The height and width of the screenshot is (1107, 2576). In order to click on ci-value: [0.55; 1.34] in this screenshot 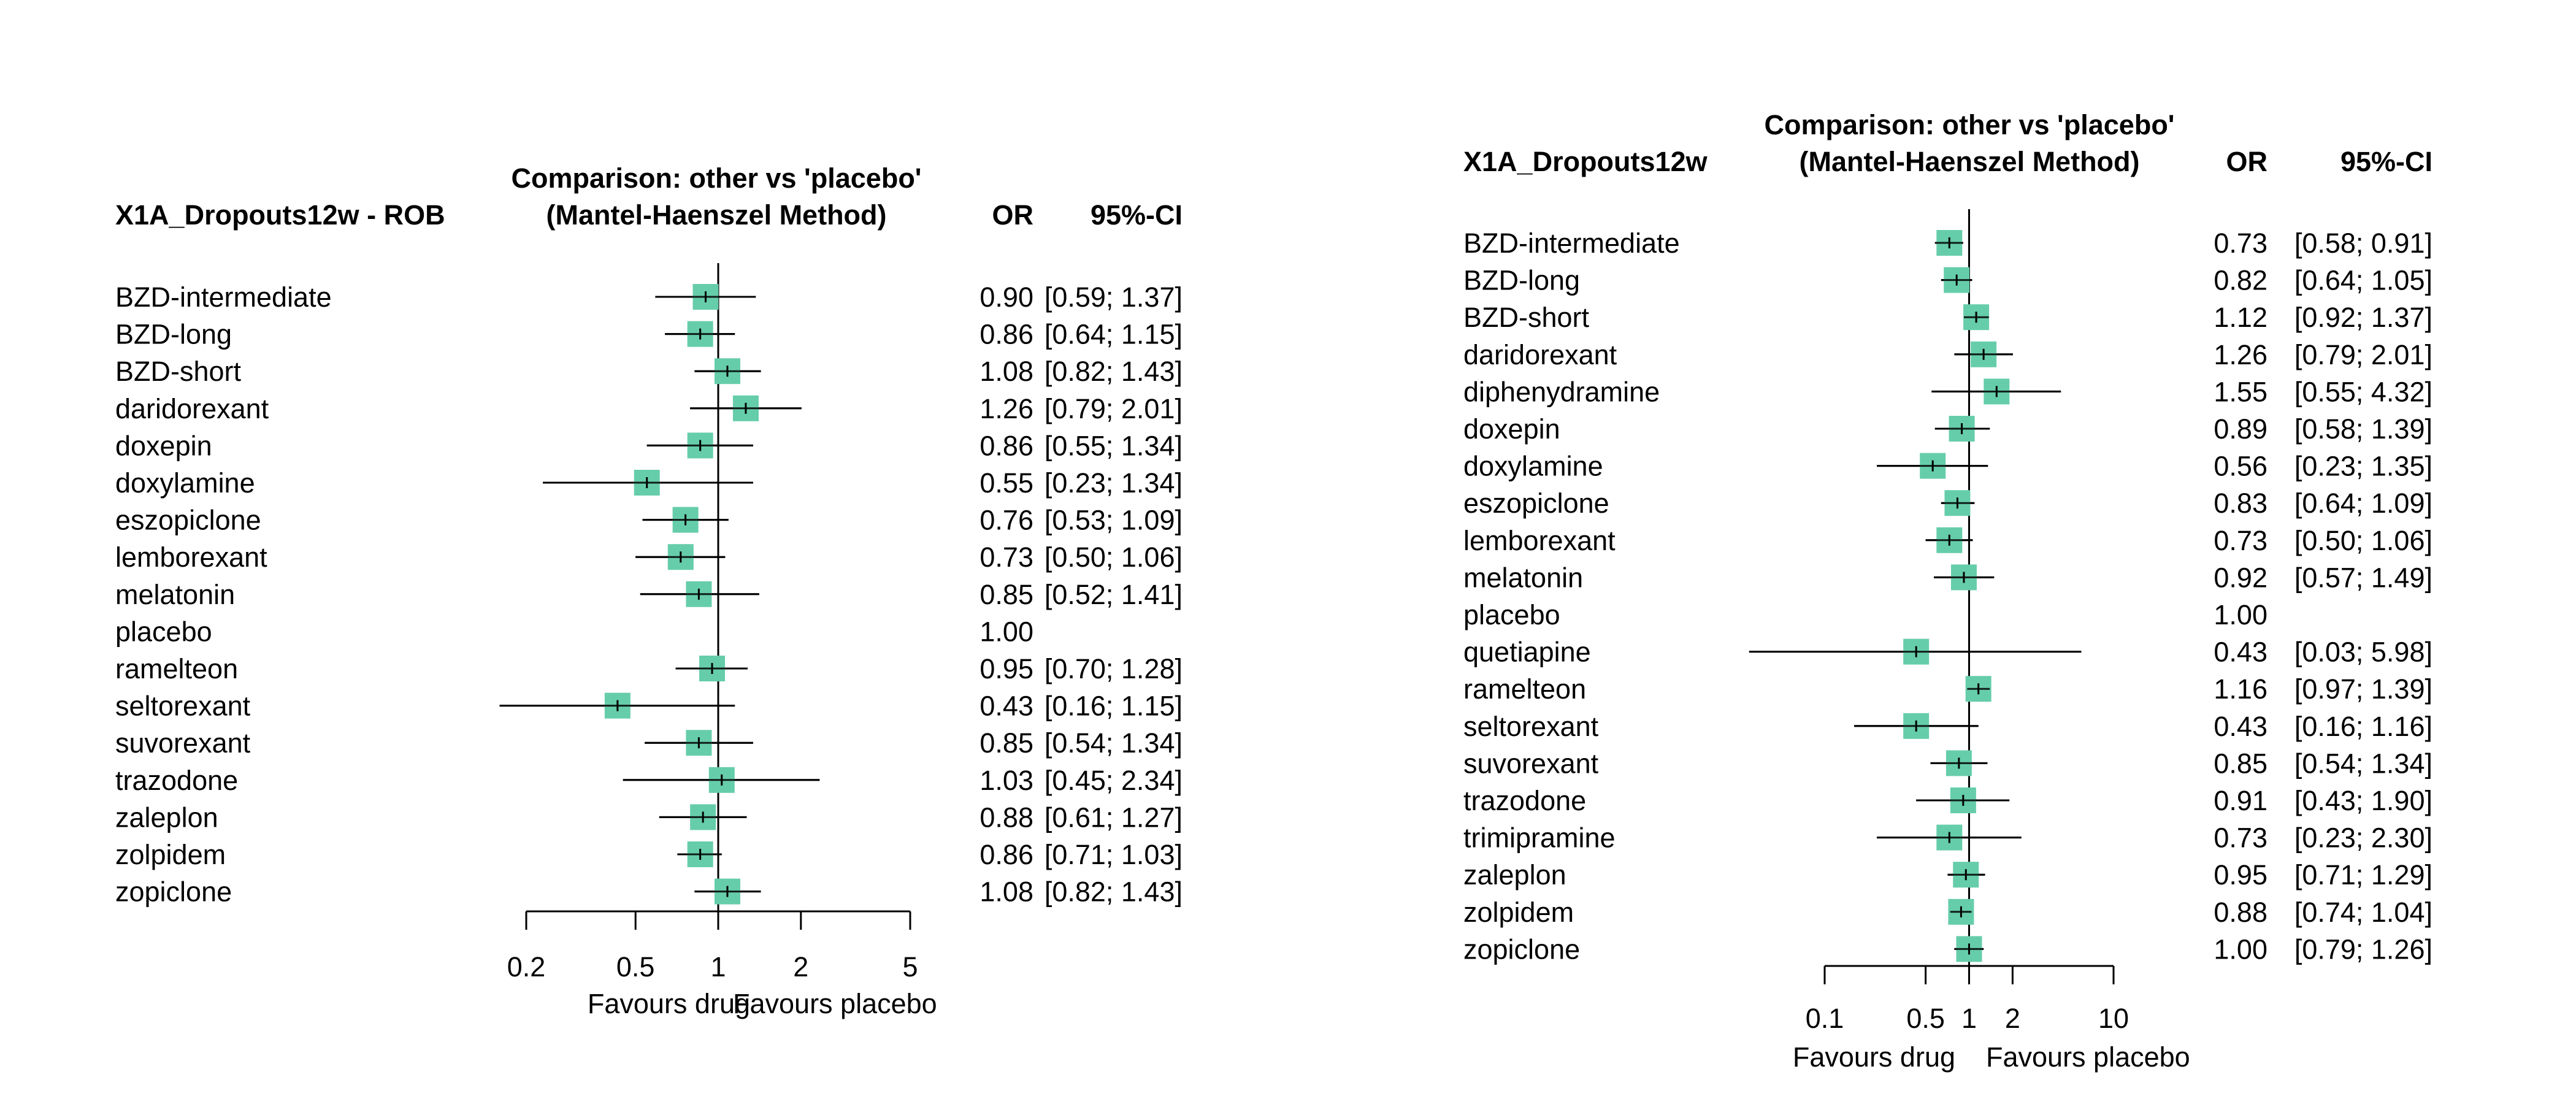, I will do `click(1114, 445)`.